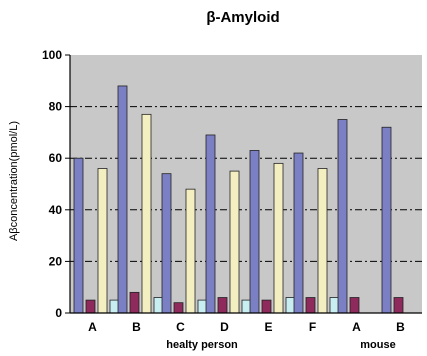  I want to click on x-tick-label: E, so click(268, 327).